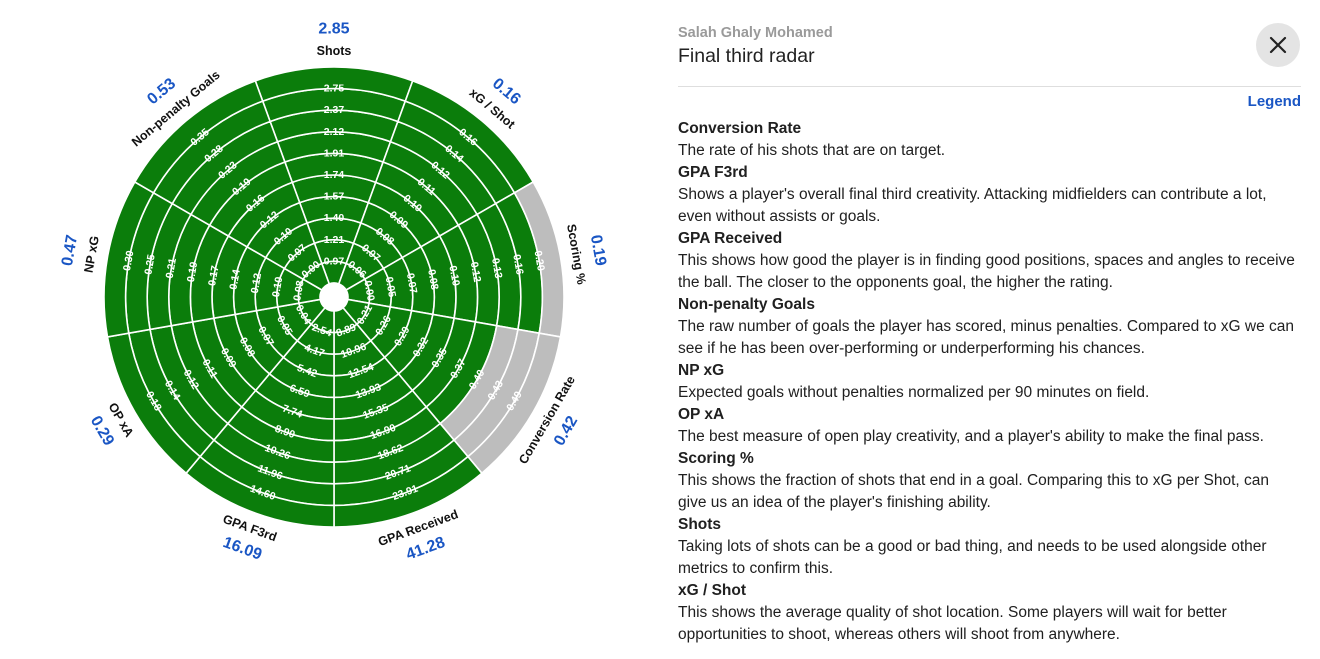  I want to click on definition-term: Conversion Rate, so click(740, 128).